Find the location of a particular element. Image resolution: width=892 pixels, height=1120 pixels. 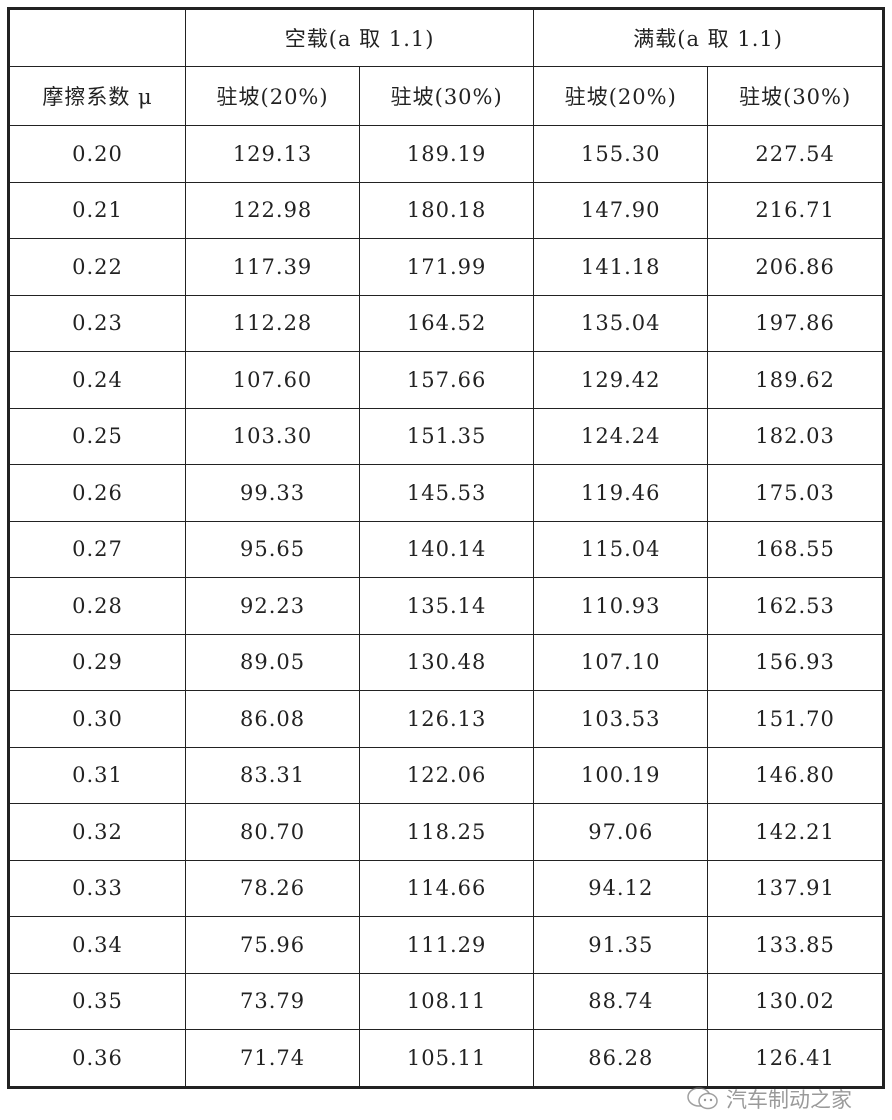

header-row-2: 摩擦系数 μ 驻坡(20%) 驻坡(30%) 驻坡(20%) 驻坡(30%) is located at coordinates (446, 96).